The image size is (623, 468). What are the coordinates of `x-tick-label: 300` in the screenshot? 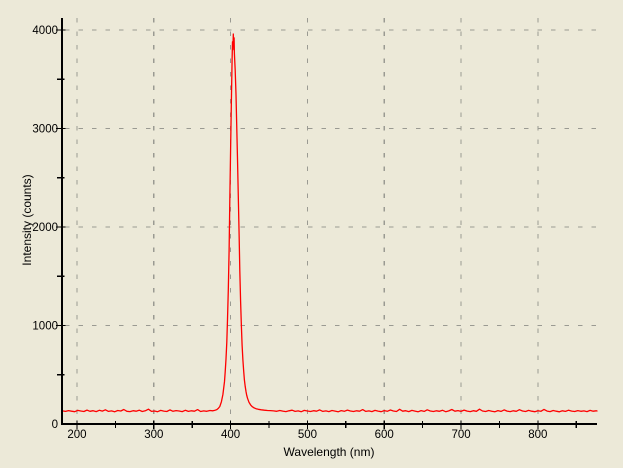 It's located at (153, 435).